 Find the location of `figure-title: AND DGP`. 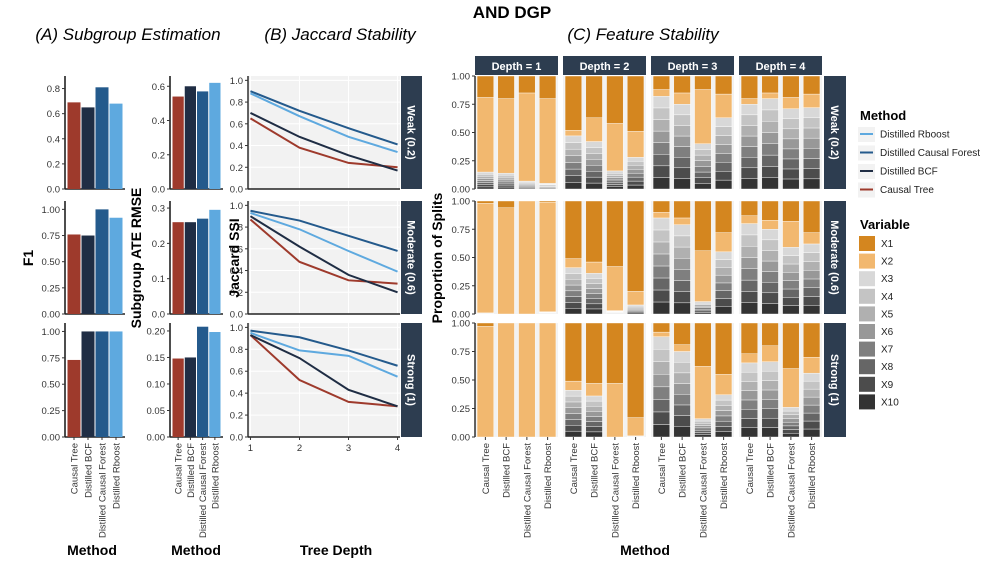

figure-title: AND DGP is located at coordinates (512, 12).